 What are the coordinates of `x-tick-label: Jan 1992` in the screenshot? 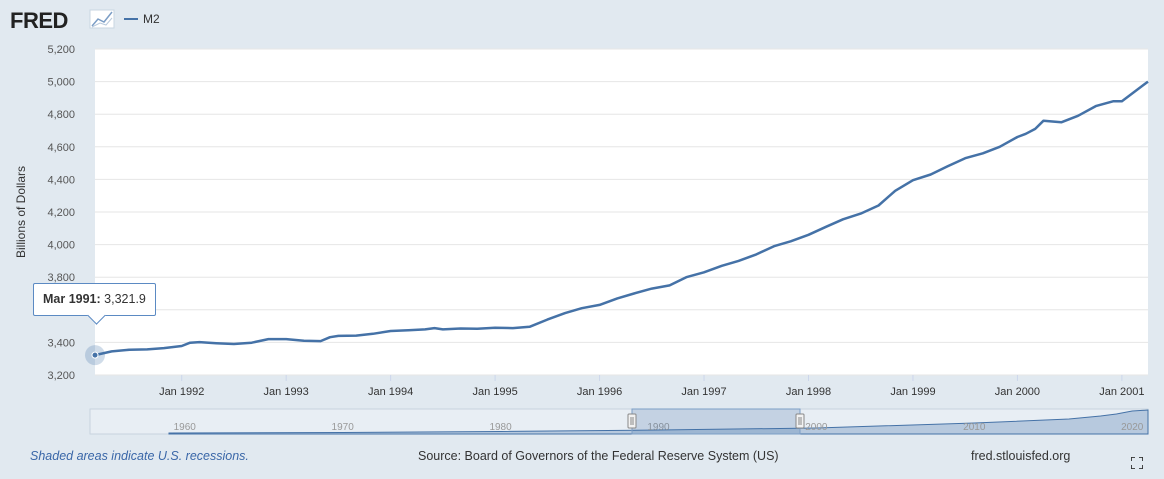 It's located at (181, 392).